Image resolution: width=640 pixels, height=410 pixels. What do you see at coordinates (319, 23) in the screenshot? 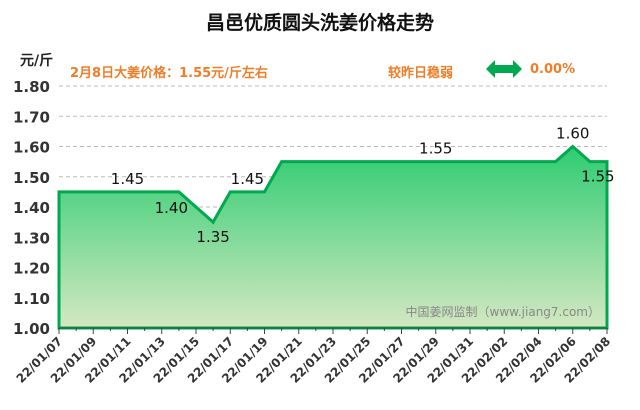
I see `chart-title: 昌邑优质圆头洗姜价格走势` at bounding box center [319, 23].